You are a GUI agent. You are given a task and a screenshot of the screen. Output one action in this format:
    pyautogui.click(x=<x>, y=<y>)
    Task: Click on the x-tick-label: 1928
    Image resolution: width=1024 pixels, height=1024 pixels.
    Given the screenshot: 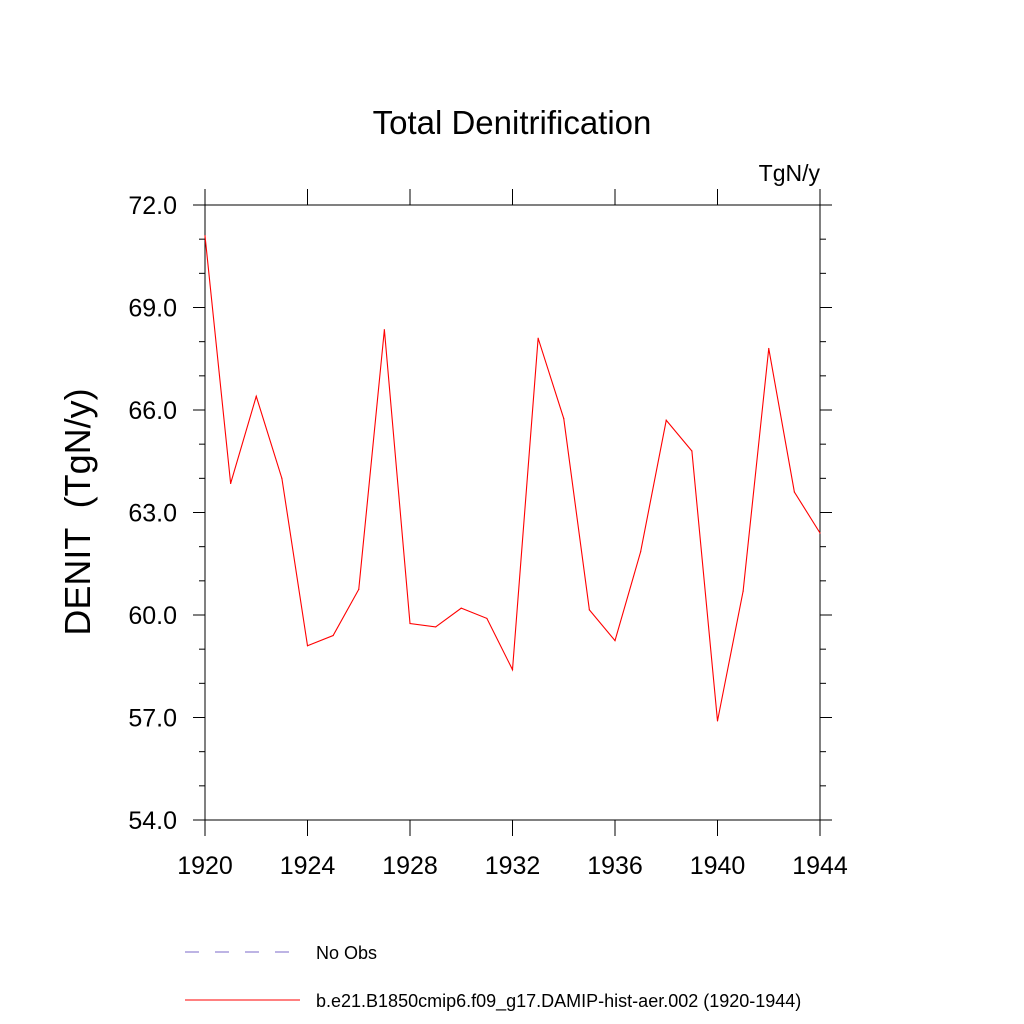 What is the action you would take?
    pyautogui.click(x=410, y=866)
    